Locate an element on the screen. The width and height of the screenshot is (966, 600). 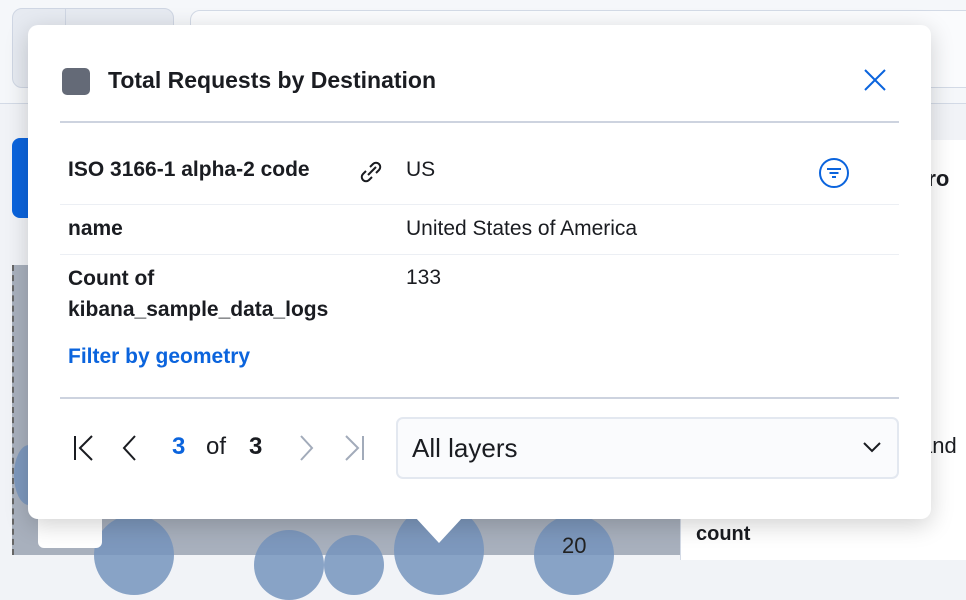
page-of-label: of is located at coordinates (216, 446).